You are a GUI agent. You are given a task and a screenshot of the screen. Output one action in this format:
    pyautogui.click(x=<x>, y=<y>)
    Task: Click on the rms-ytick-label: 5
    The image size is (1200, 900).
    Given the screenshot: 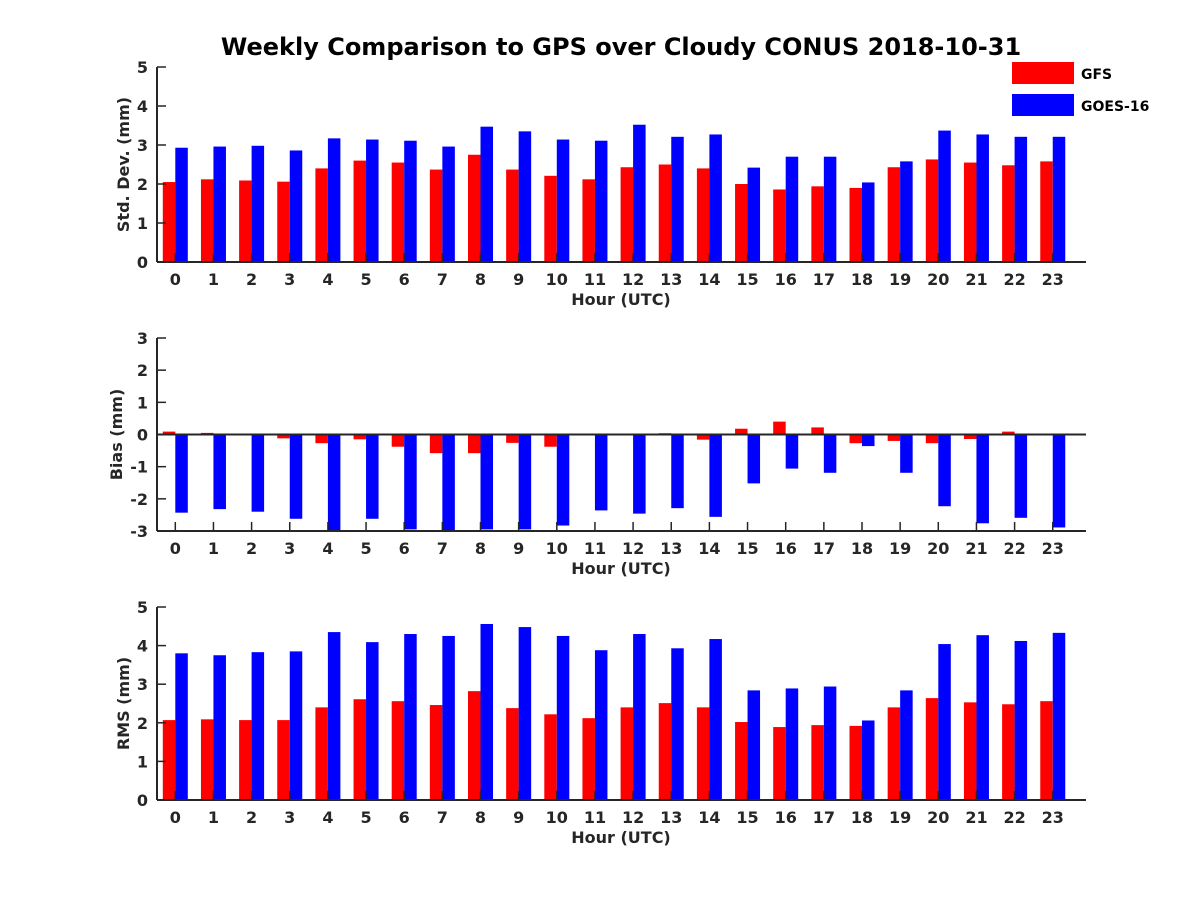 What is the action you would take?
    pyautogui.click(x=142, y=607)
    